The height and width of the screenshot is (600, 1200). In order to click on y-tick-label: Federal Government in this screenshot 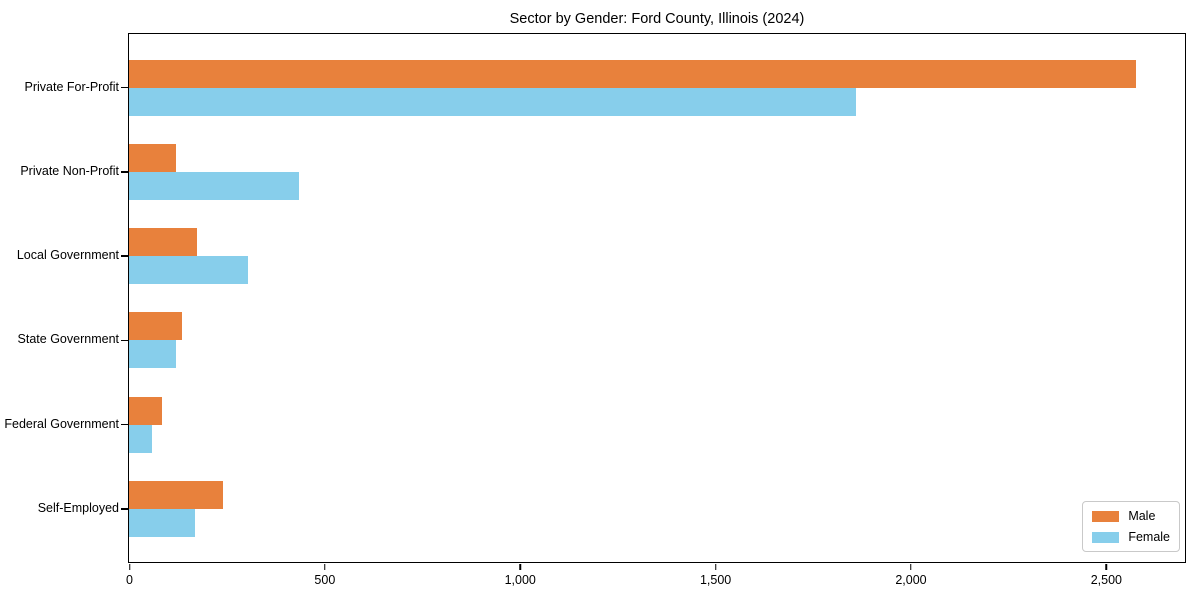, I will do `click(61, 423)`.